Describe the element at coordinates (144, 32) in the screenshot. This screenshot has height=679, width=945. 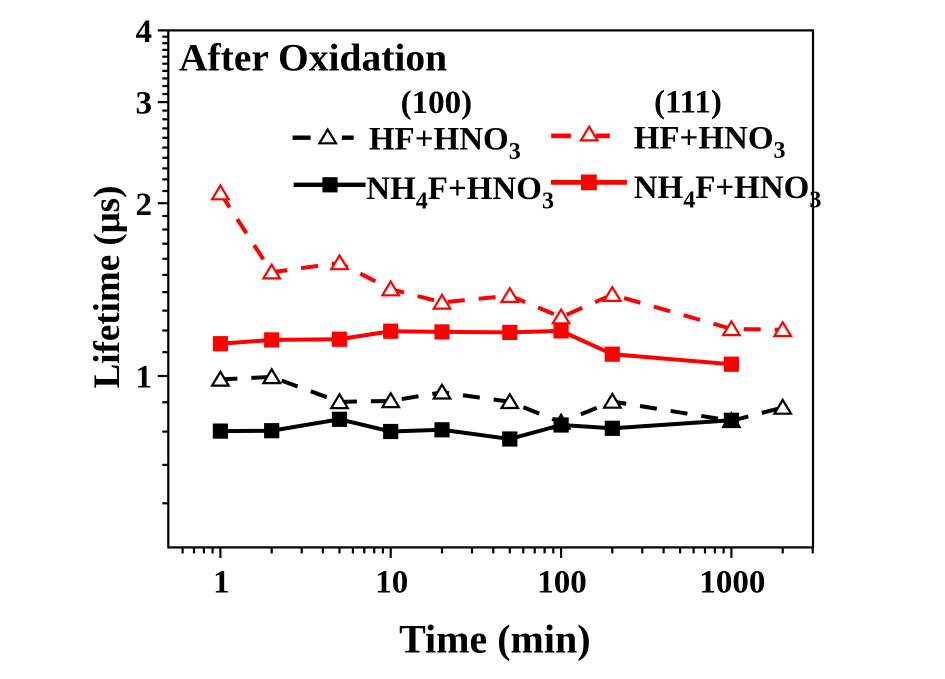
I see `svg-text: 4` at that location.